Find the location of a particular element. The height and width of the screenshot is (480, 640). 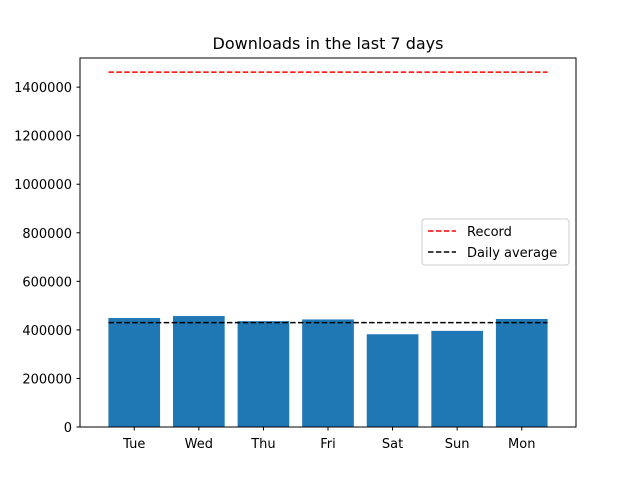

x-tick-label: Fri is located at coordinates (328, 444).